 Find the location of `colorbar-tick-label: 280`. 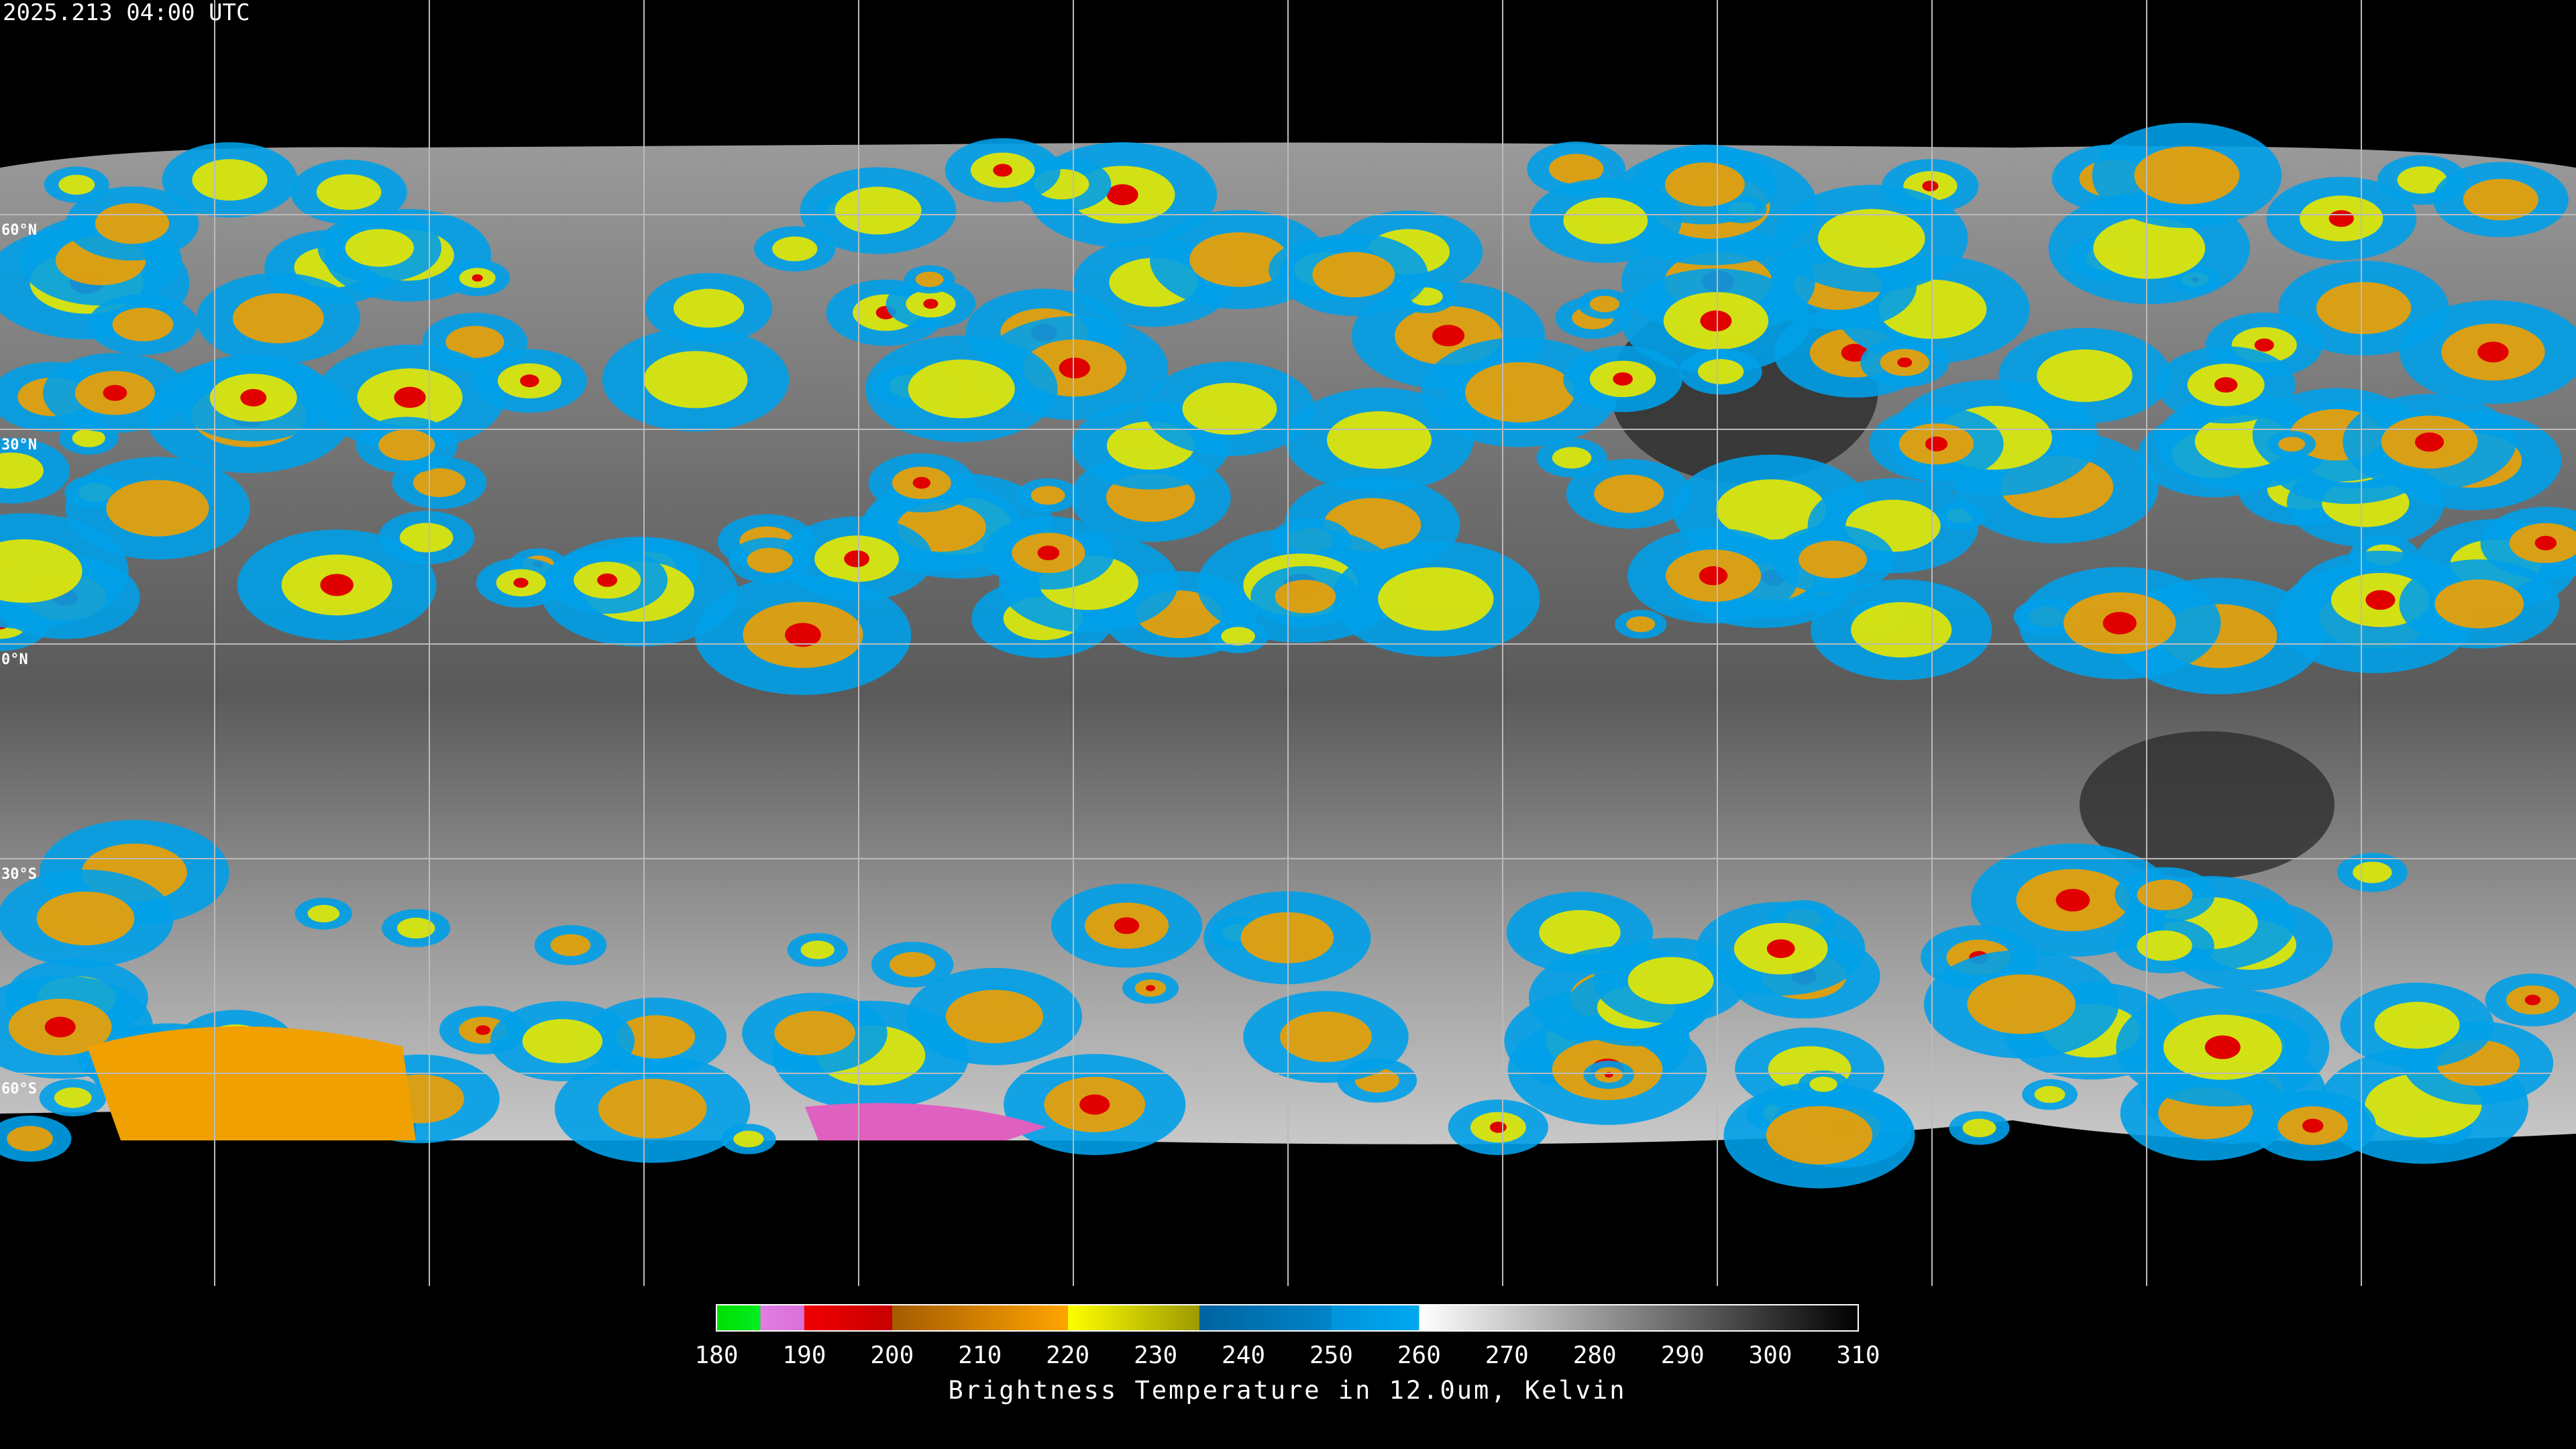

colorbar-tick-label: 280 is located at coordinates (1595, 1355).